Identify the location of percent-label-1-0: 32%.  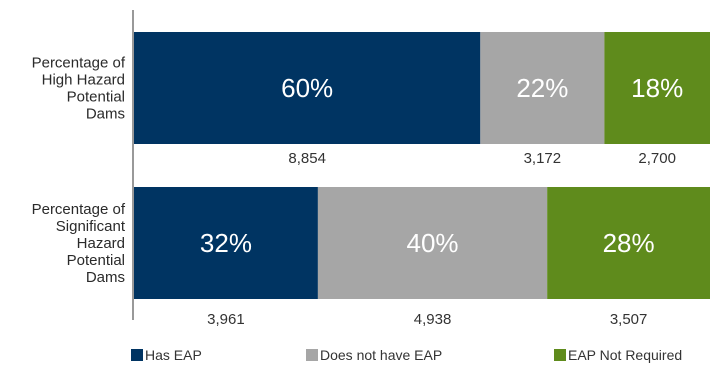
(226, 243).